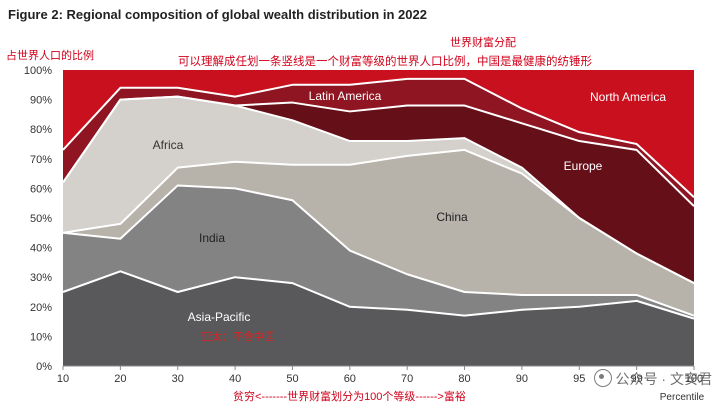 This screenshot has width=720, height=407. What do you see at coordinates (41, 337) in the screenshot?
I see `y-tick-label: 10%` at bounding box center [41, 337].